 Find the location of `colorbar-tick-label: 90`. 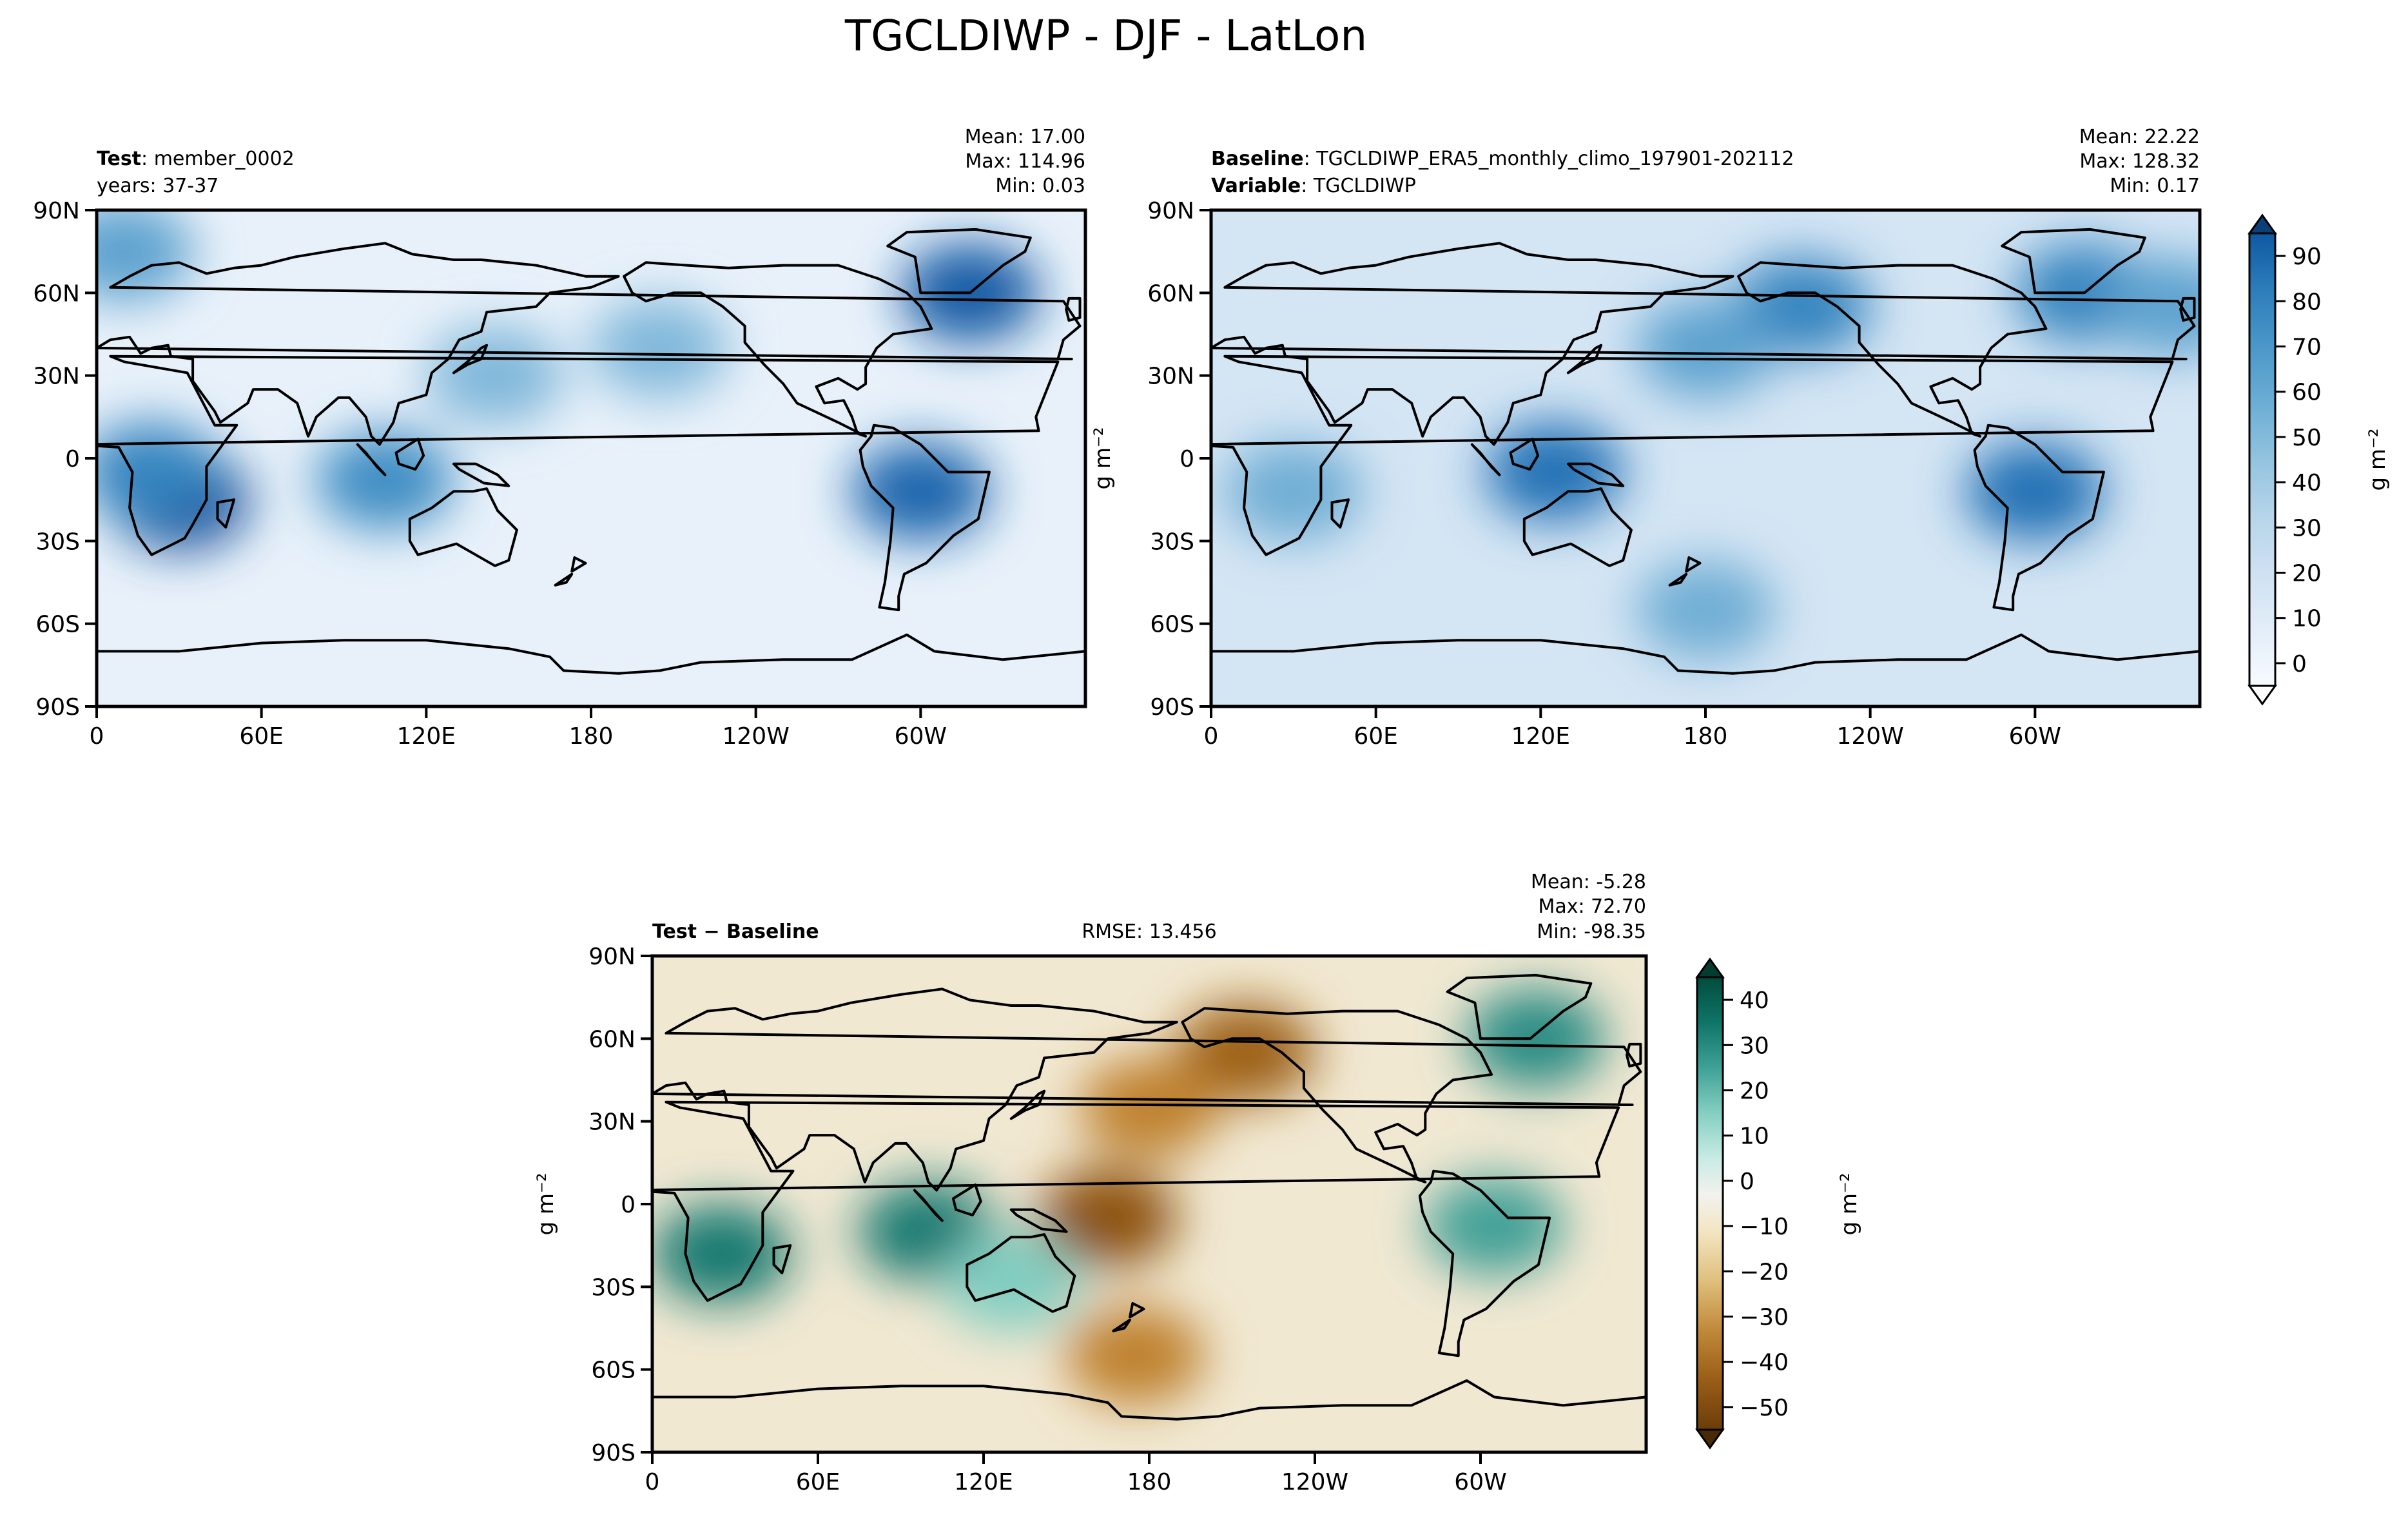

colorbar-tick-label: 90 is located at coordinates (2307, 257).